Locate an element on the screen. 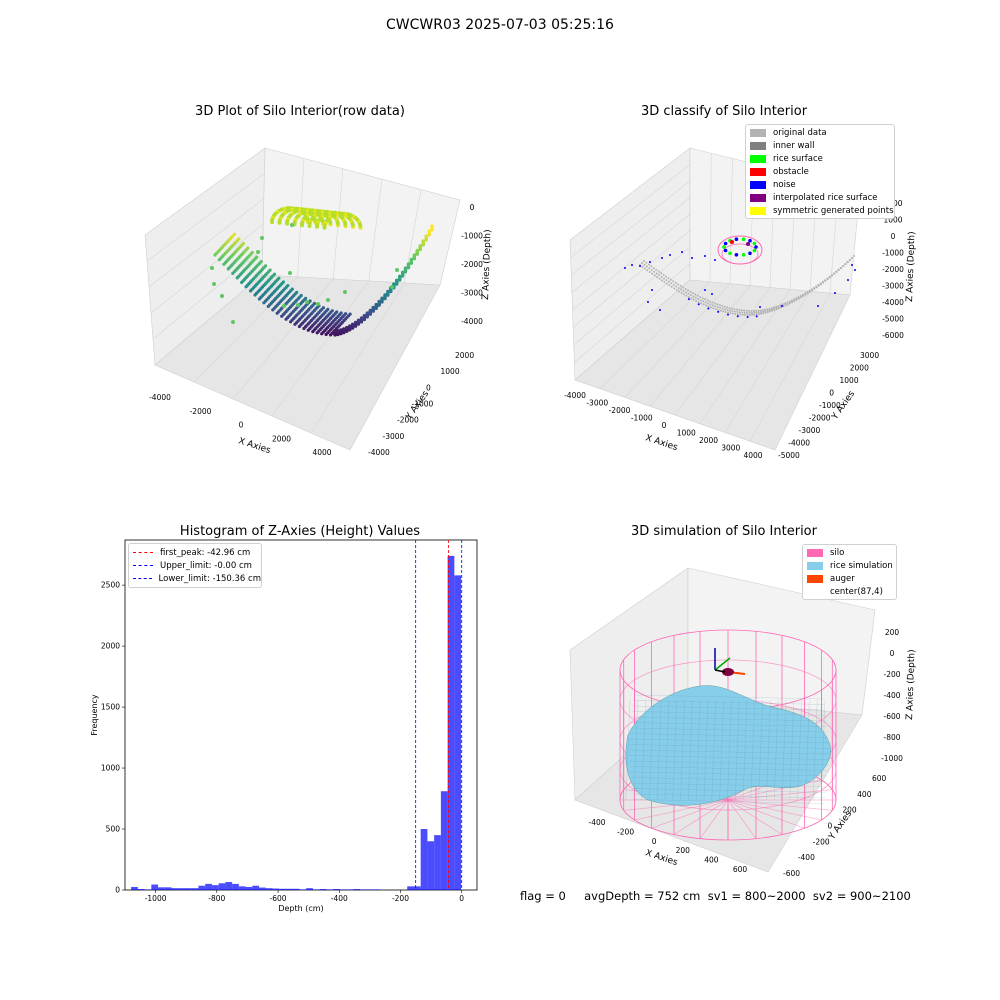 The width and height of the screenshot is (1000, 1000). panel1-data-points is located at coordinates (322, 271).